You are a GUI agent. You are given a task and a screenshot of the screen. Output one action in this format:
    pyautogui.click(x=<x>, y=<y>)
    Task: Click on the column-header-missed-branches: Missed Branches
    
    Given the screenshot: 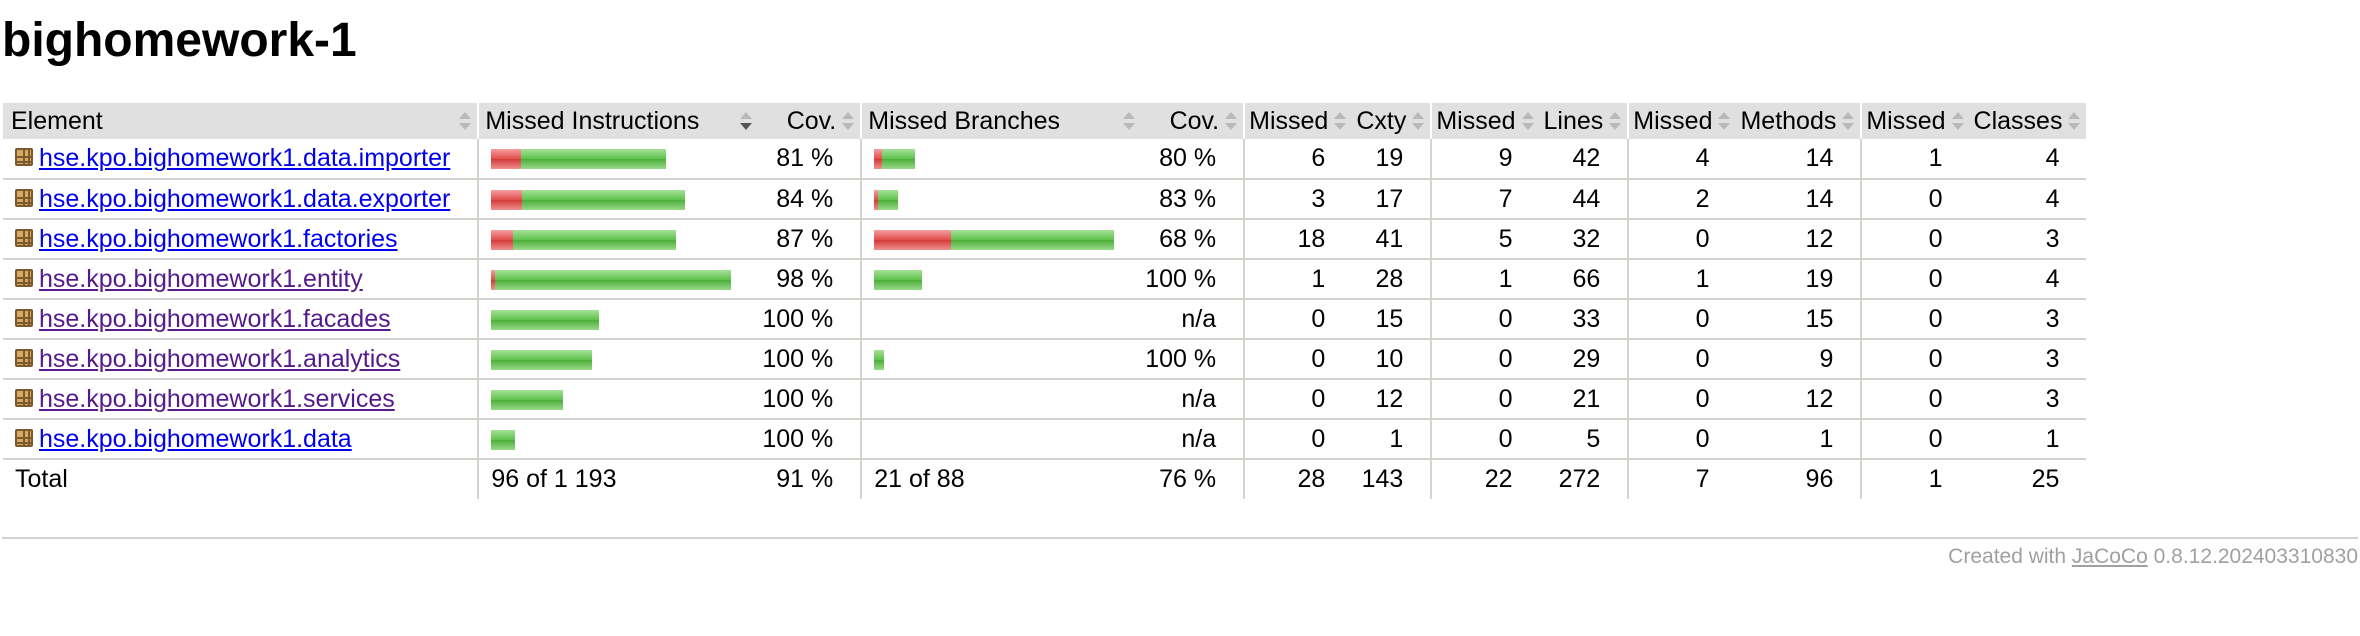 What is the action you would take?
    pyautogui.click(x=1001, y=121)
    